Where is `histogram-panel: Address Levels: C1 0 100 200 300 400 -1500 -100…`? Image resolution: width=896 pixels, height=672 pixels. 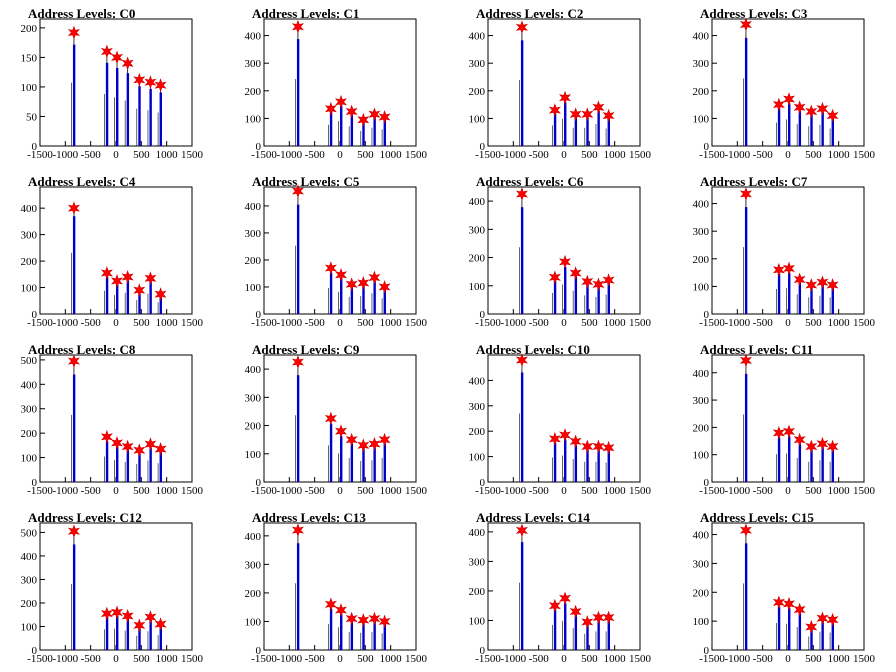 histogram-panel: Address Levels: C1 0 100 200 300 400 -1500 -100… is located at coordinates (336, 84).